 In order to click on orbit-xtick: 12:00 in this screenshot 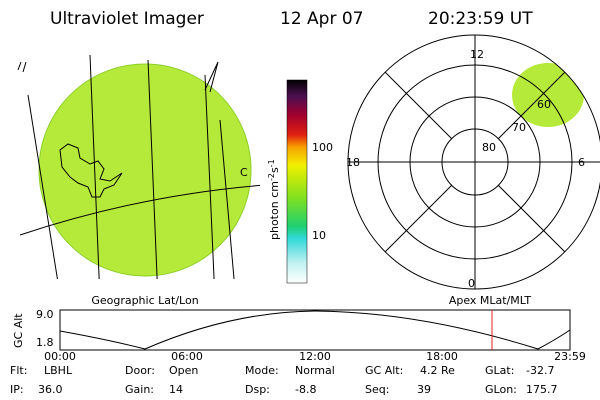, I will do `click(315, 356)`.